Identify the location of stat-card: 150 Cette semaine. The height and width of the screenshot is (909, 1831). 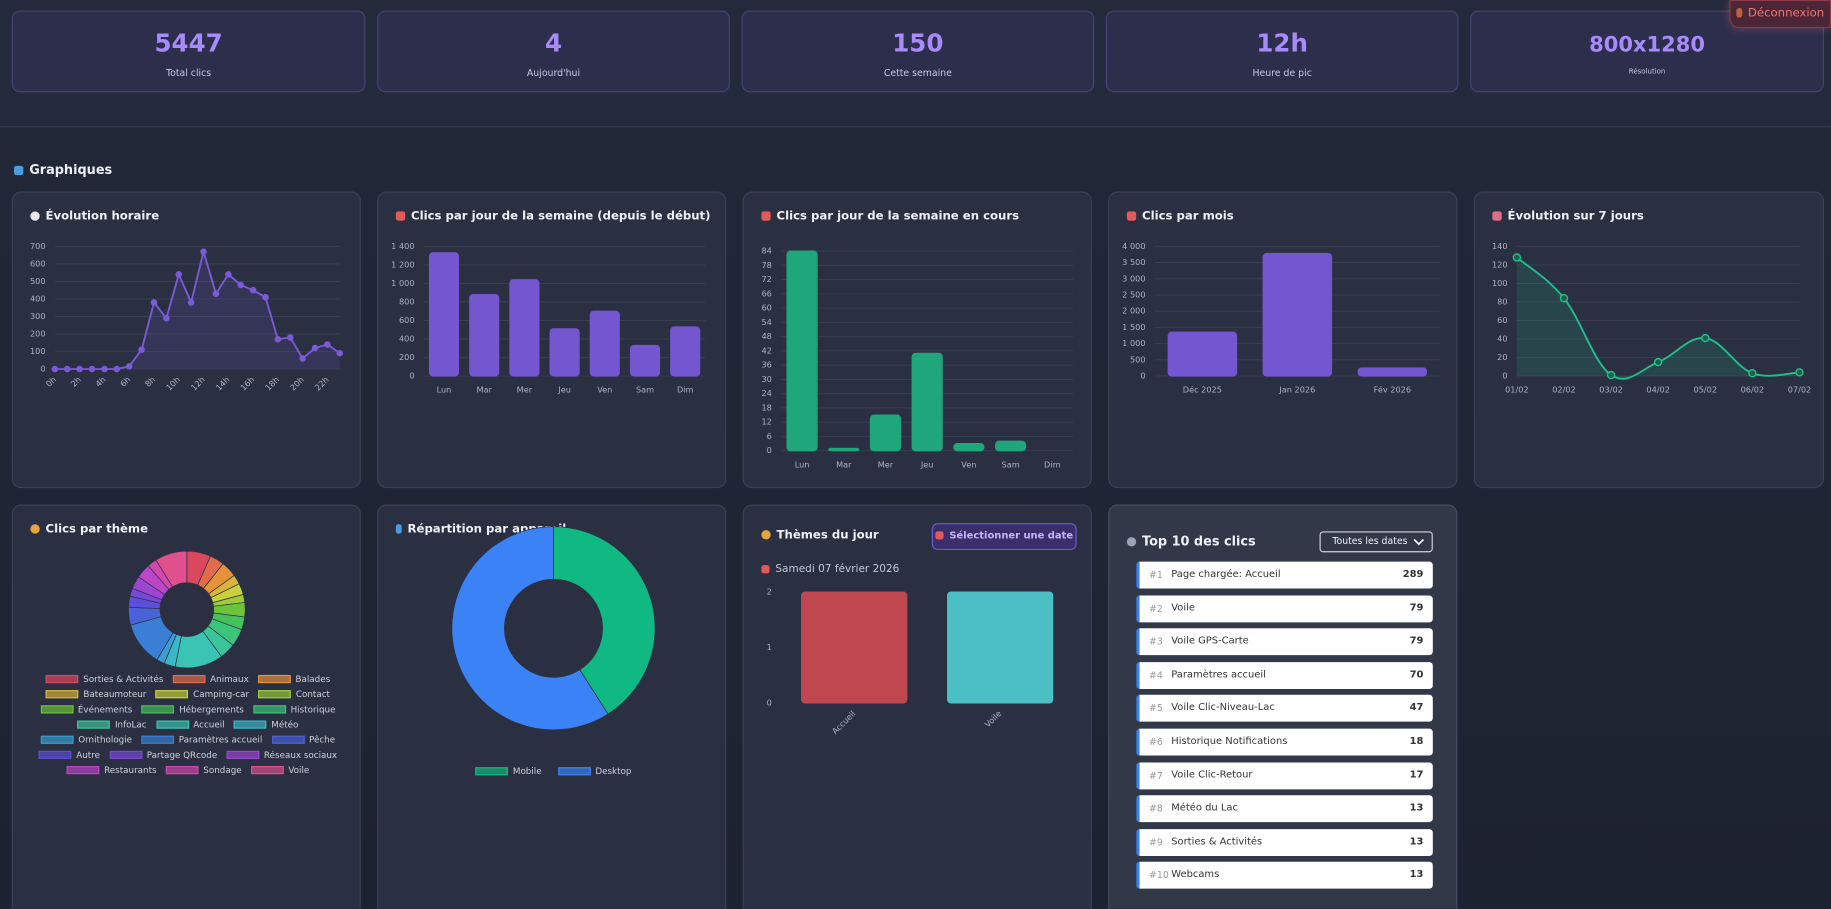
(918, 51).